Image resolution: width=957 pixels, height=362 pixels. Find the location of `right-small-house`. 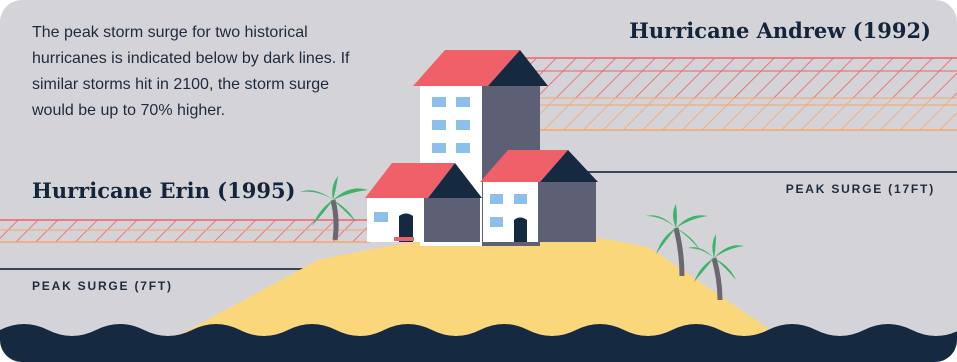

right-small-house is located at coordinates (539, 196).